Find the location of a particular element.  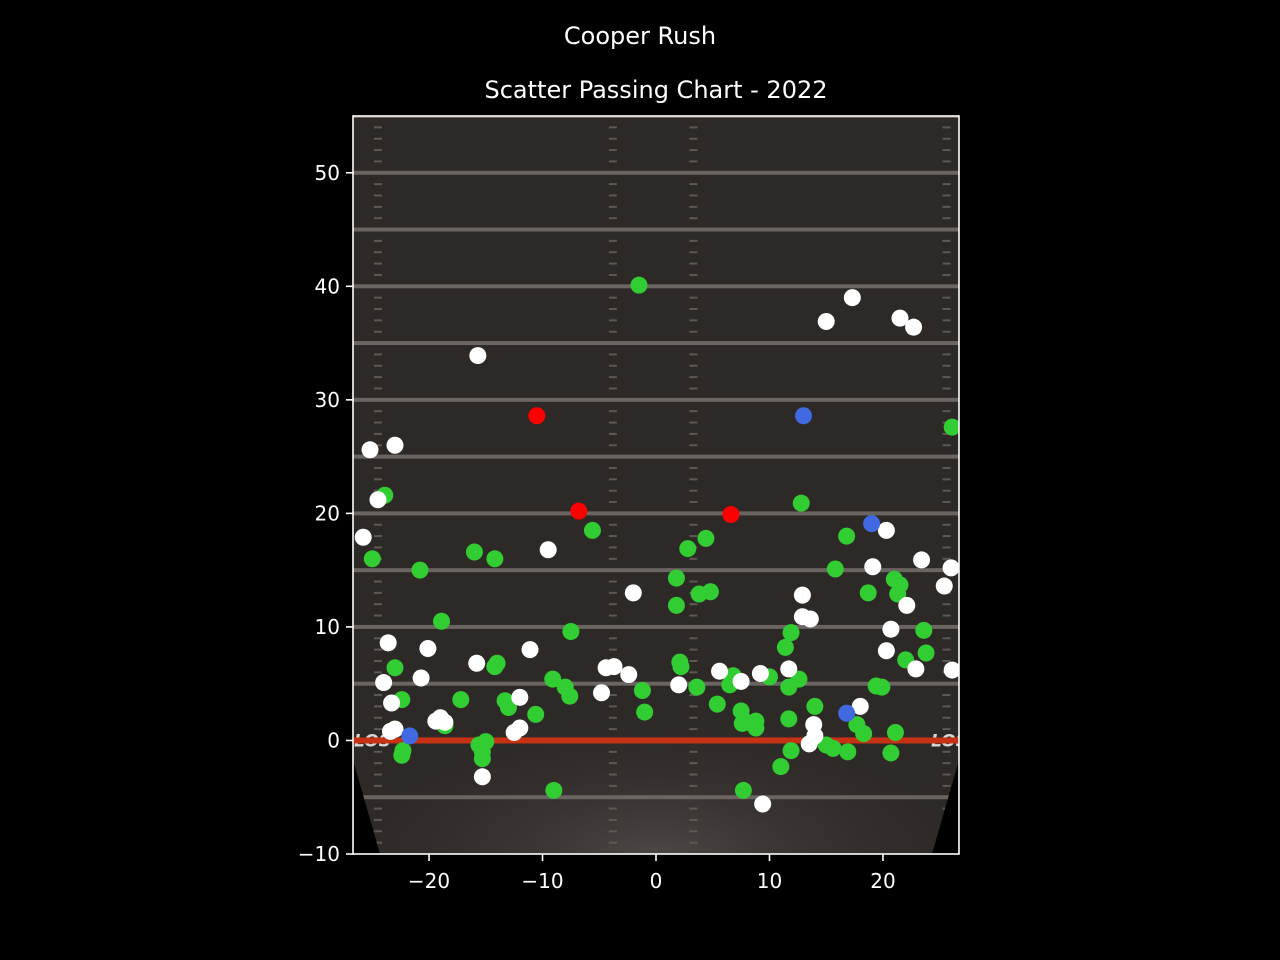

y-tick-label: 40 is located at coordinates (327, 286).